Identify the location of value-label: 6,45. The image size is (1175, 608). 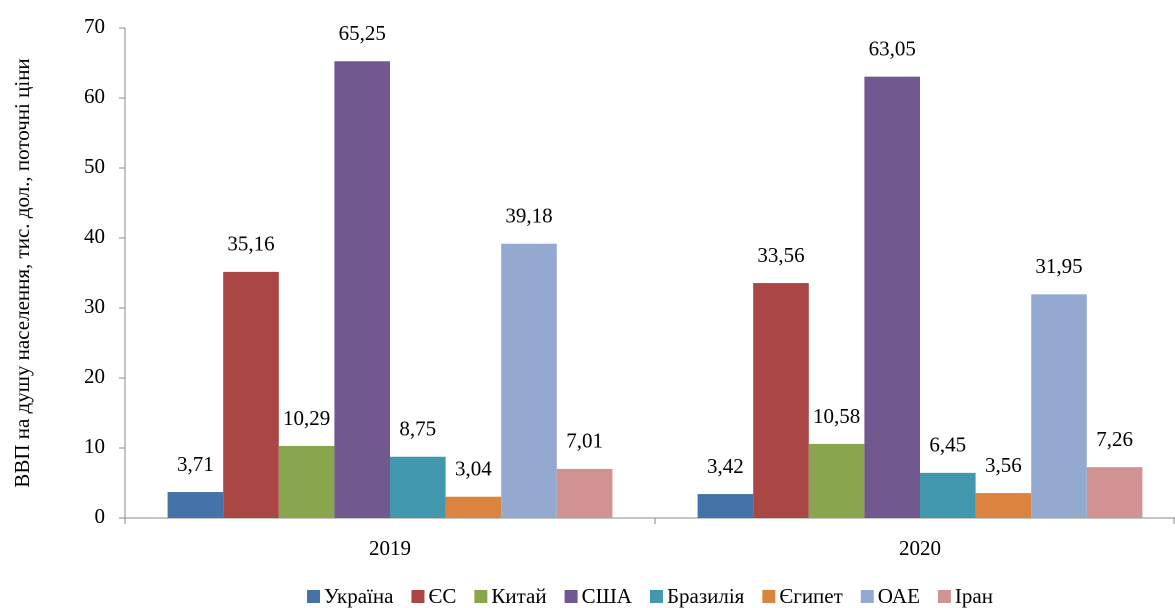
(947, 445).